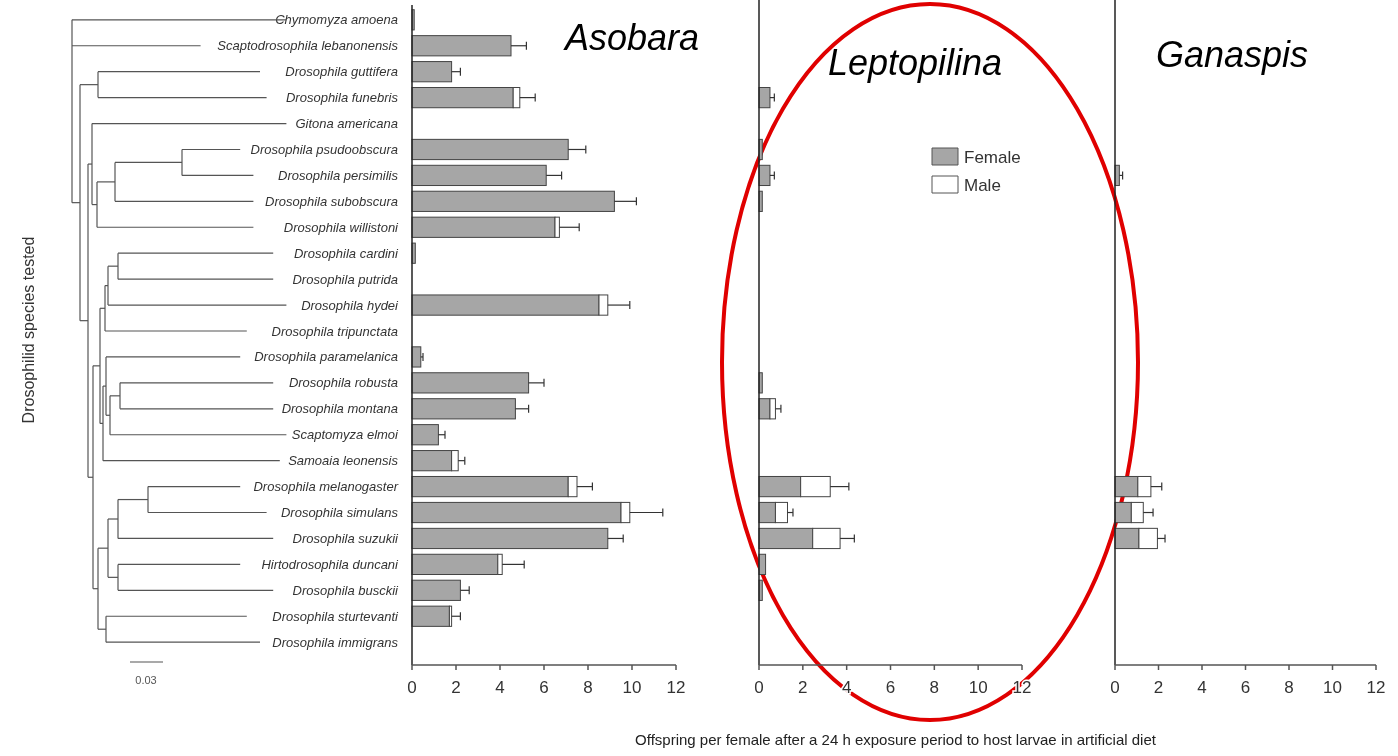 This screenshot has height=756, width=1398. I want to click on y-axis-title: Drosophilid species tested, so click(28, 330).